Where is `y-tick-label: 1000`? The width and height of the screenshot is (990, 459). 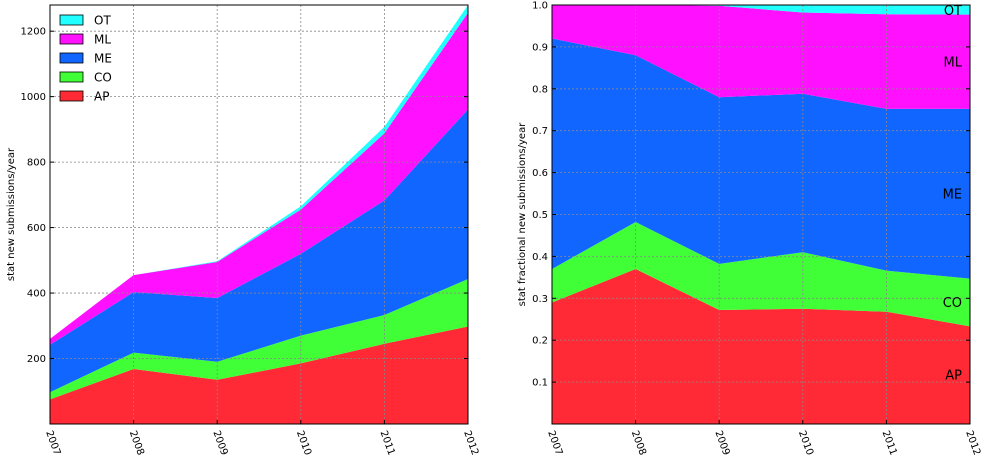 y-tick-label: 1000 is located at coordinates (33, 97).